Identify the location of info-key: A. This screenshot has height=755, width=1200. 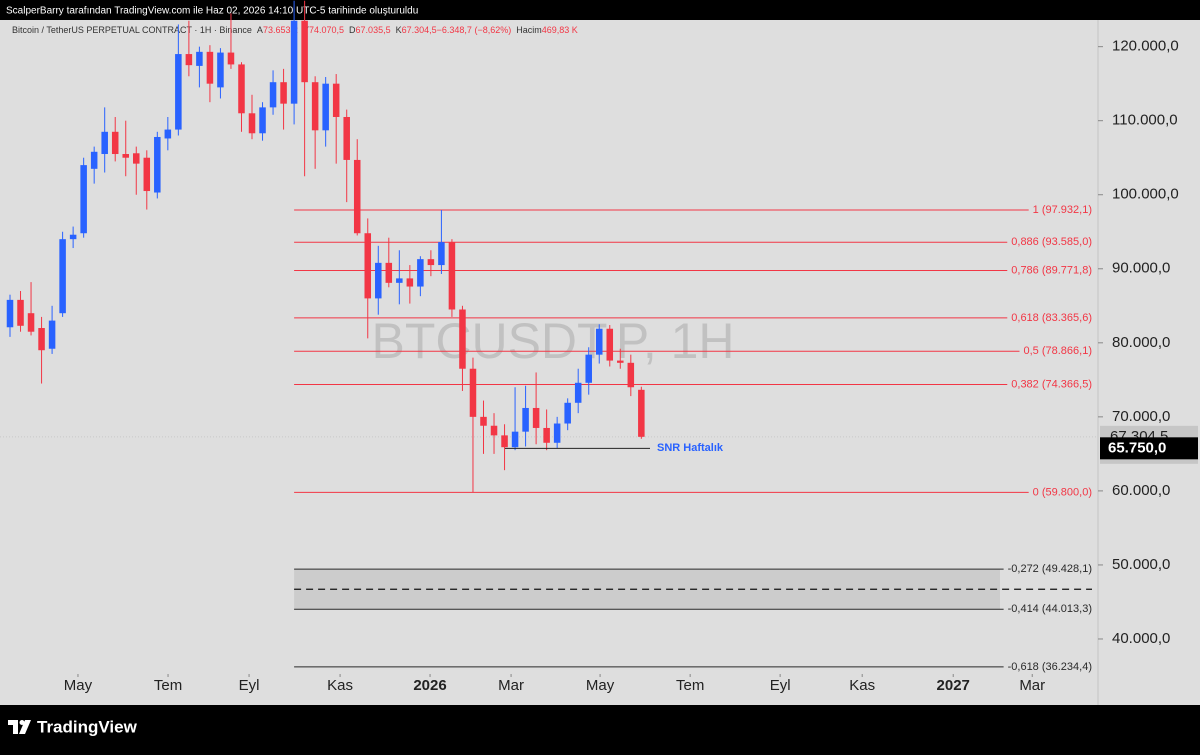
(260, 30).